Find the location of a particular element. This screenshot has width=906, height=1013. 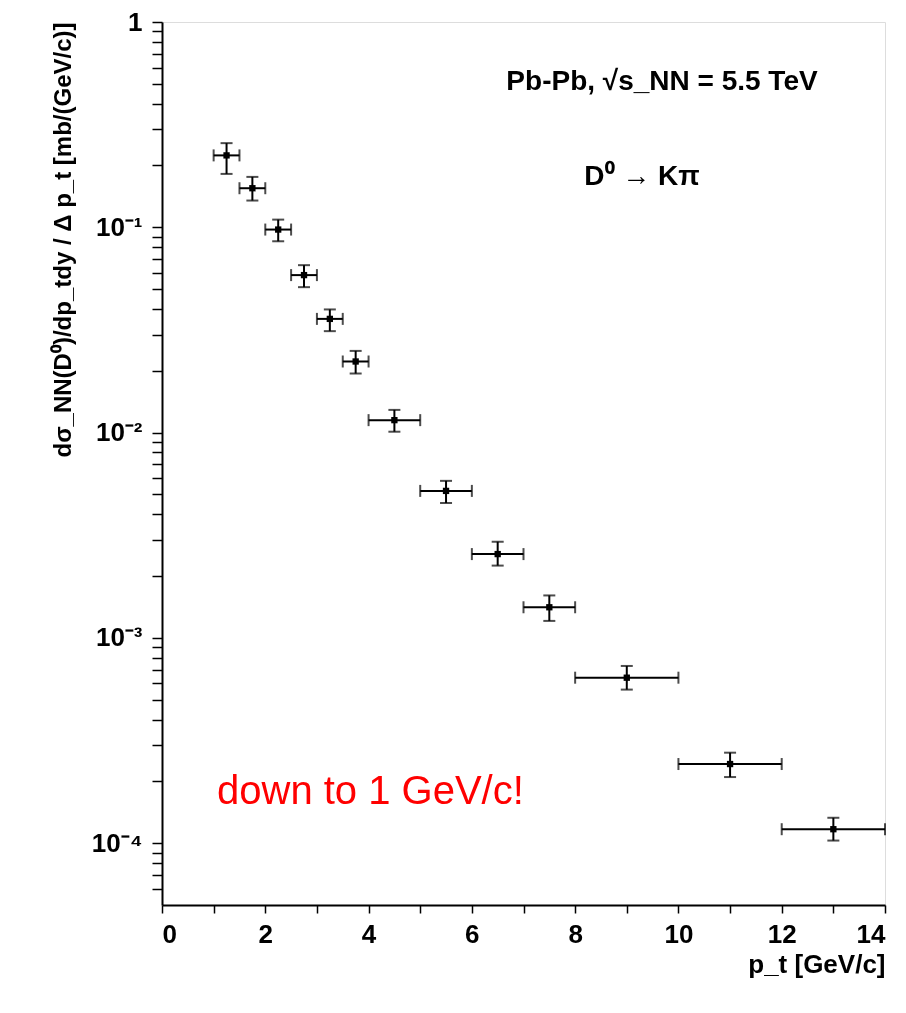

y-tick-label: 1 is located at coordinates (135, 21).